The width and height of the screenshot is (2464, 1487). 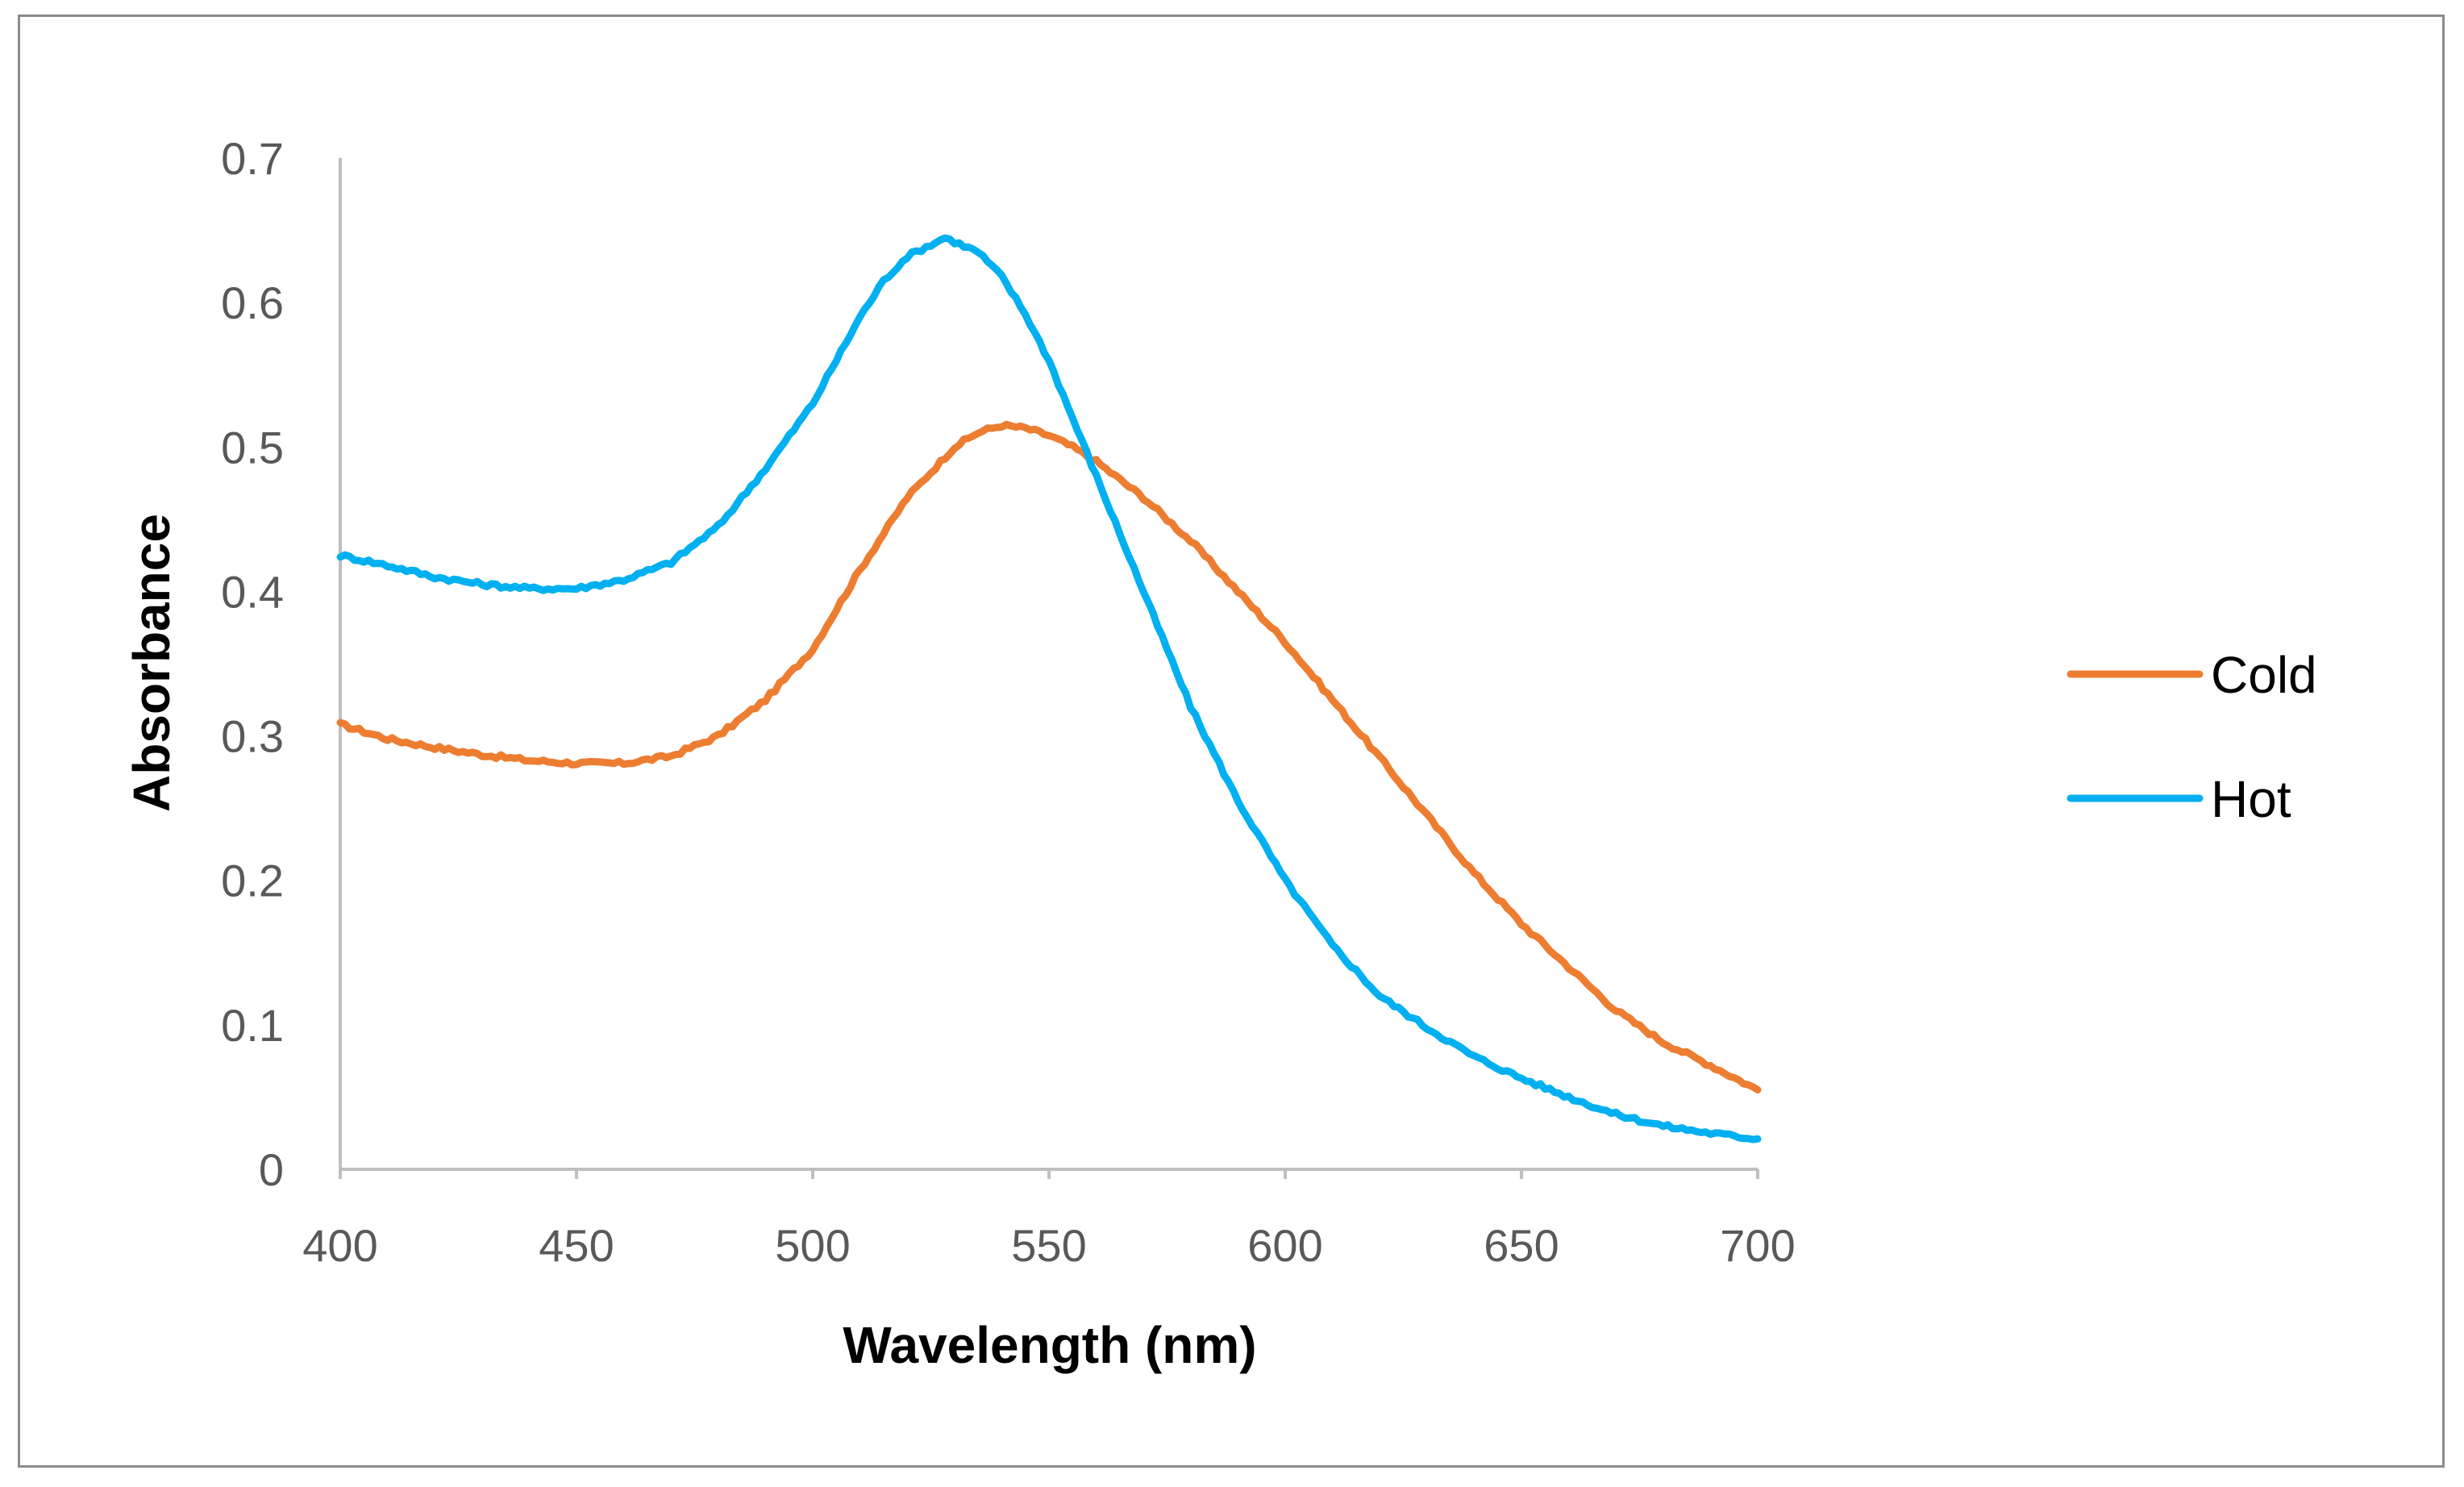 I want to click on x-axis-ticks: 400 450 500 550 600 650 700, so click(x=1049, y=1220).